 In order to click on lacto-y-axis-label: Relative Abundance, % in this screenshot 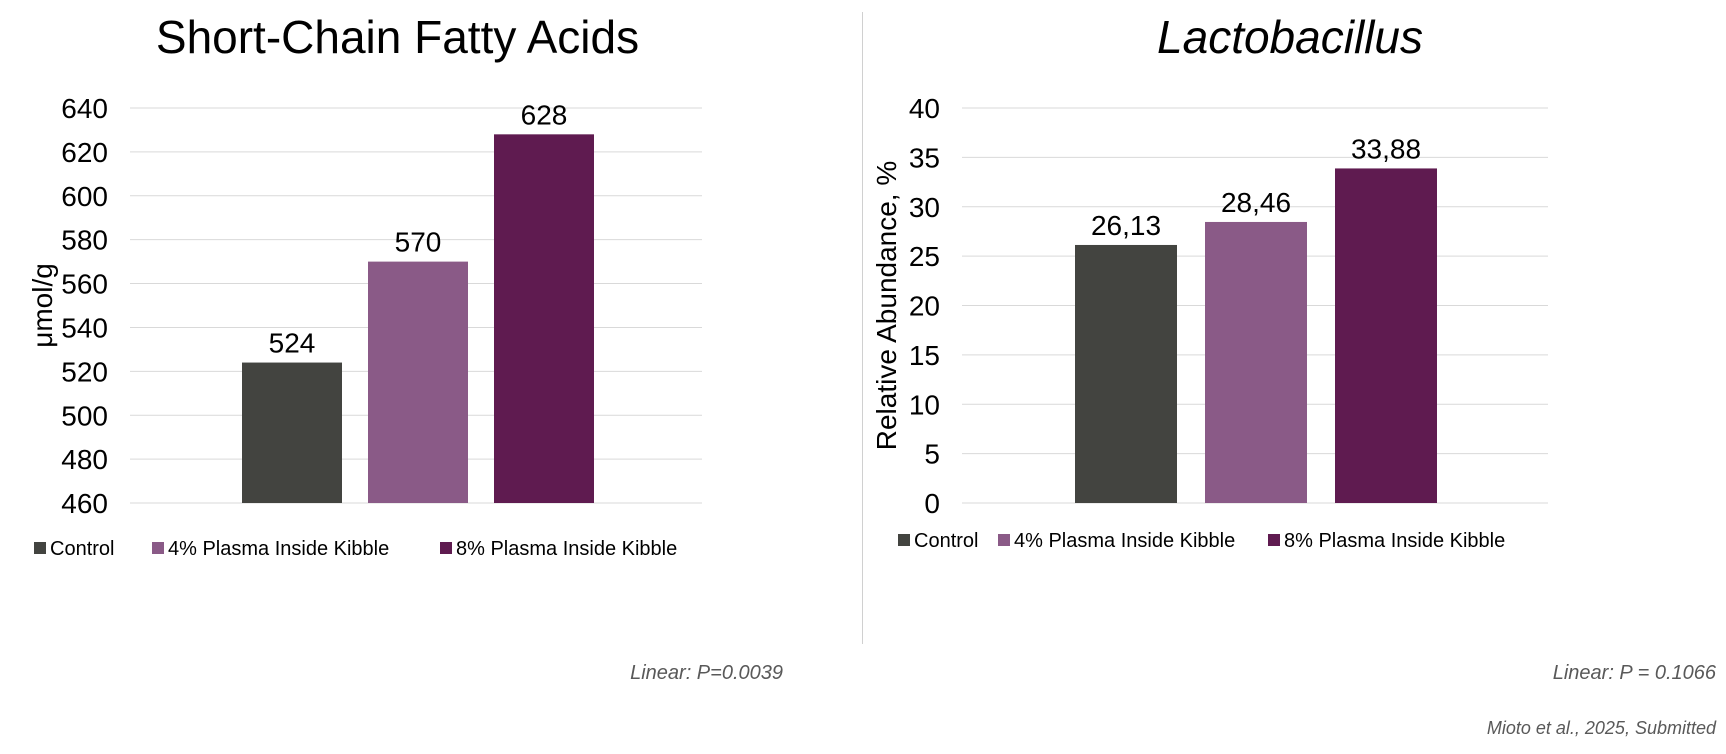, I will do `click(886, 306)`.